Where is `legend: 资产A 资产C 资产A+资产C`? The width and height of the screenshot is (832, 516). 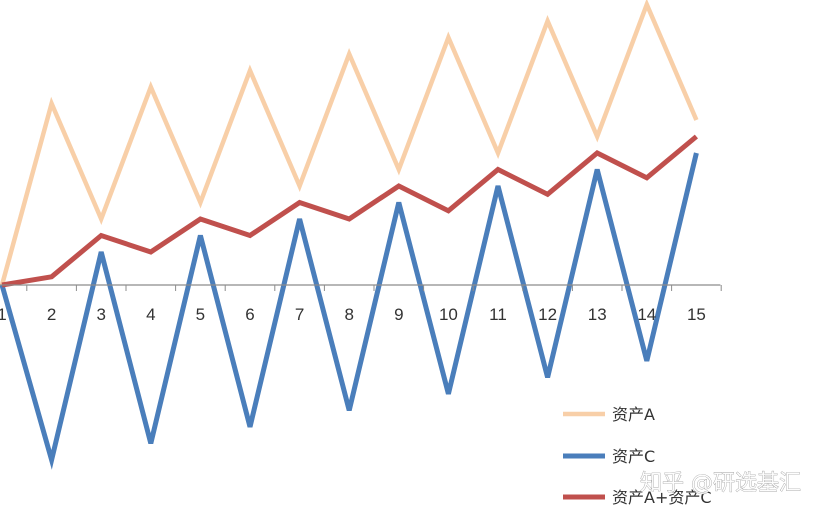 legend: 资产A 资产C 资产A+资产C is located at coordinates (637, 456).